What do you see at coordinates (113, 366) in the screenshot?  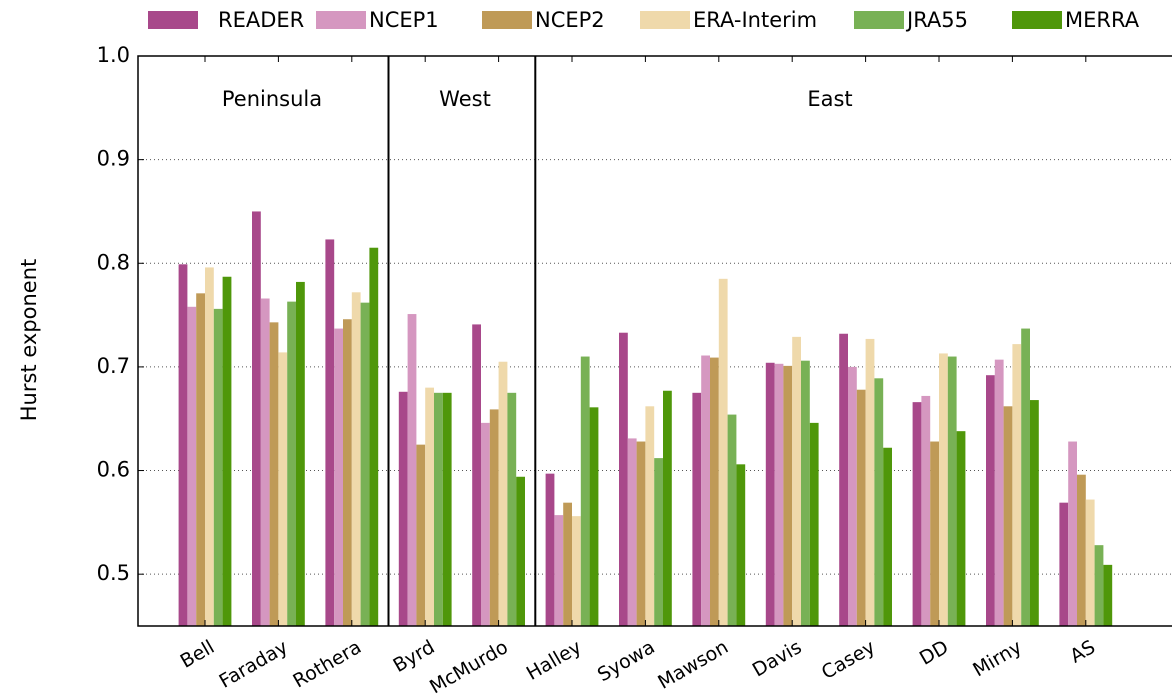 I see `y-tick-label: 0.7` at bounding box center [113, 366].